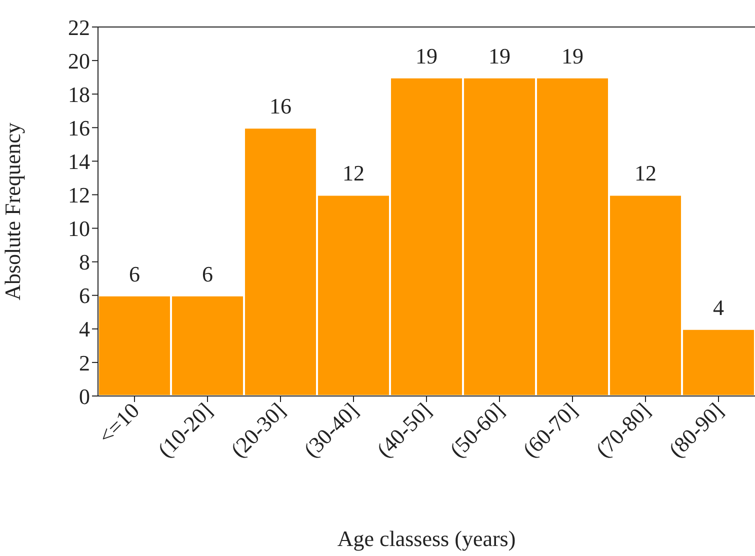 This screenshot has width=755, height=556. What do you see at coordinates (79, 161) in the screenshot?
I see `y-tick-label: 14` at bounding box center [79, 161].